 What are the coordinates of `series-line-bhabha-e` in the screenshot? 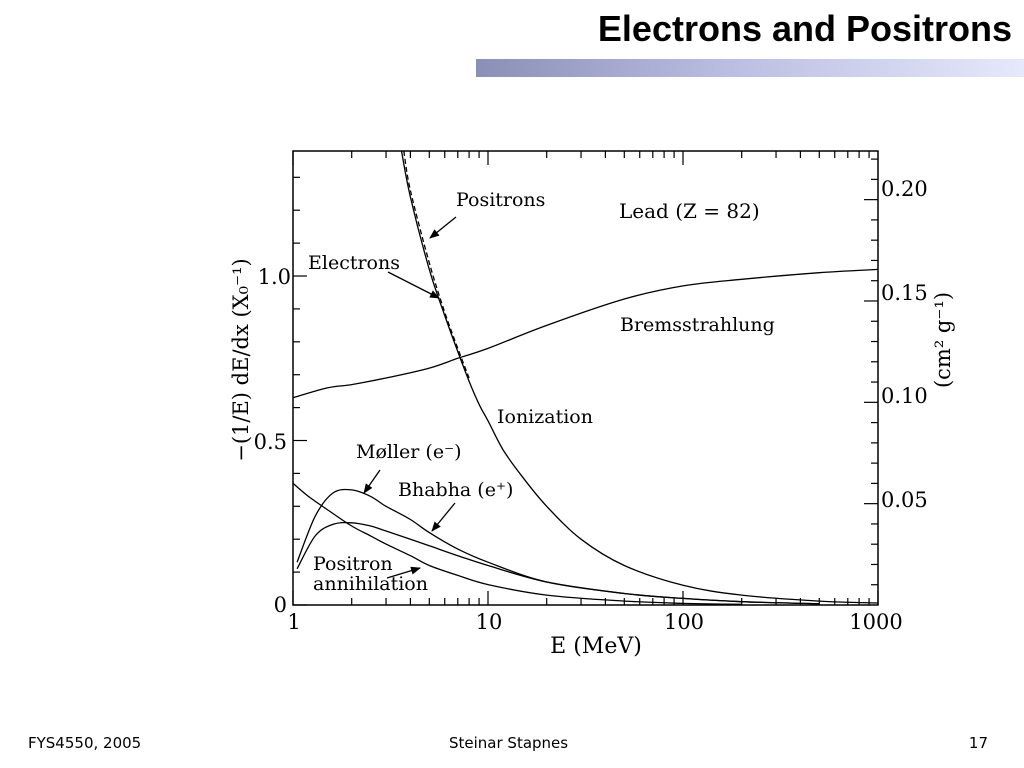 It's located at (558, 563).